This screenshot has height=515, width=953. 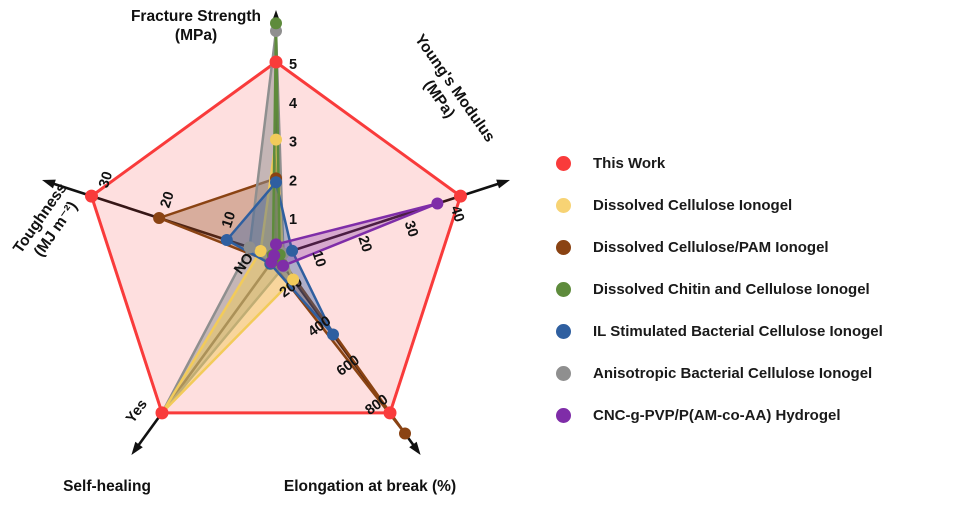 I want to click on legend-item-label: This Work, so click(x=629, y=163).